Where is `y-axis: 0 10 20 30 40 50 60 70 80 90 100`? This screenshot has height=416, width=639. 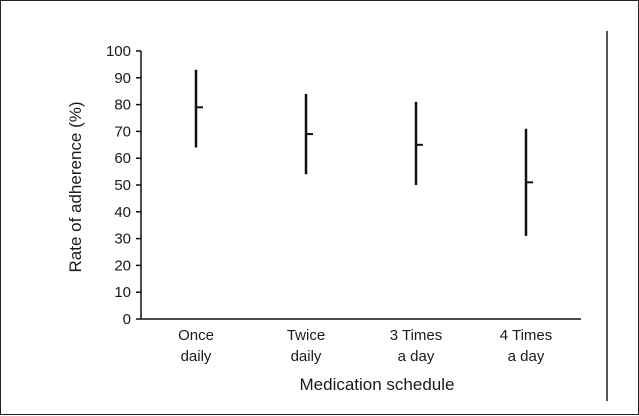 y-axis: 0 10 20 30 40 50 60 70 80 90 100 is located at coordinates (124, 185).